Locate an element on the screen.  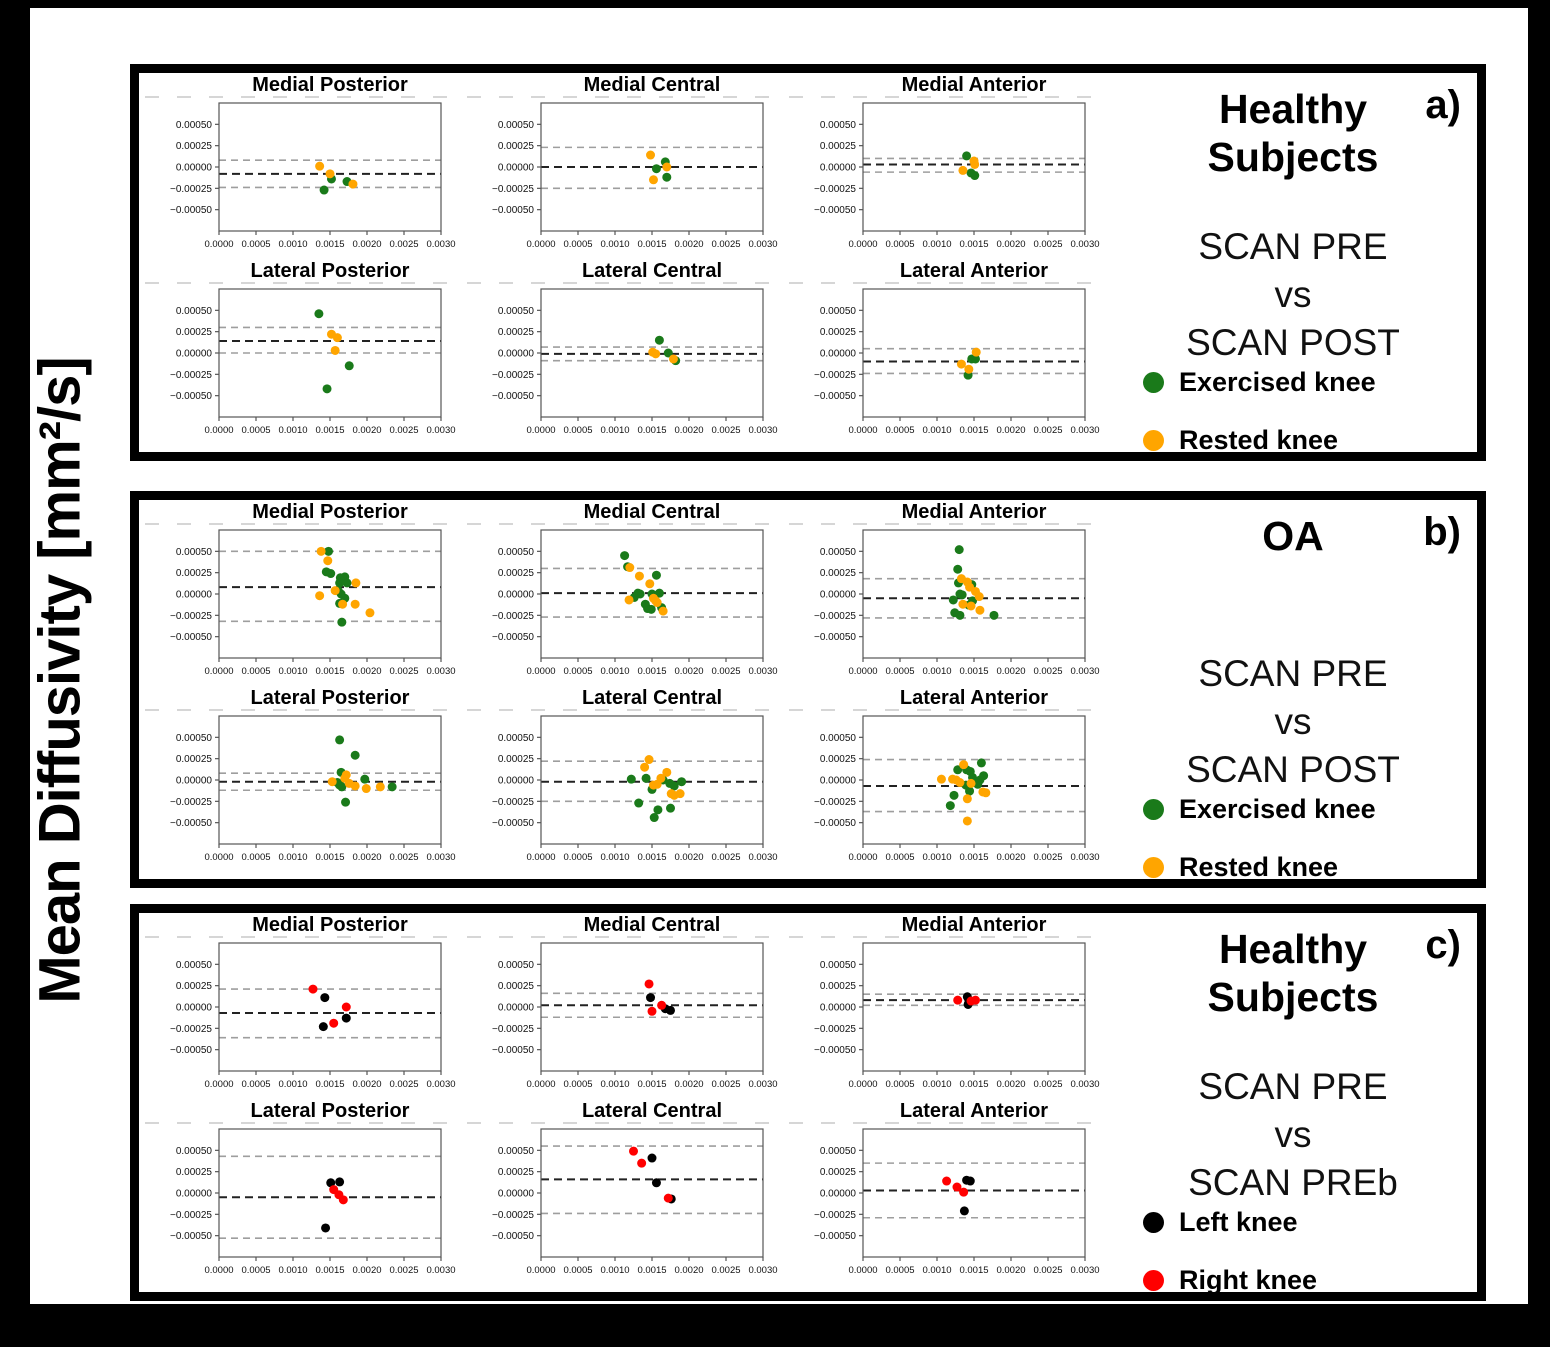
comparison-line2: vs is located at coordinates (1293, 1135).